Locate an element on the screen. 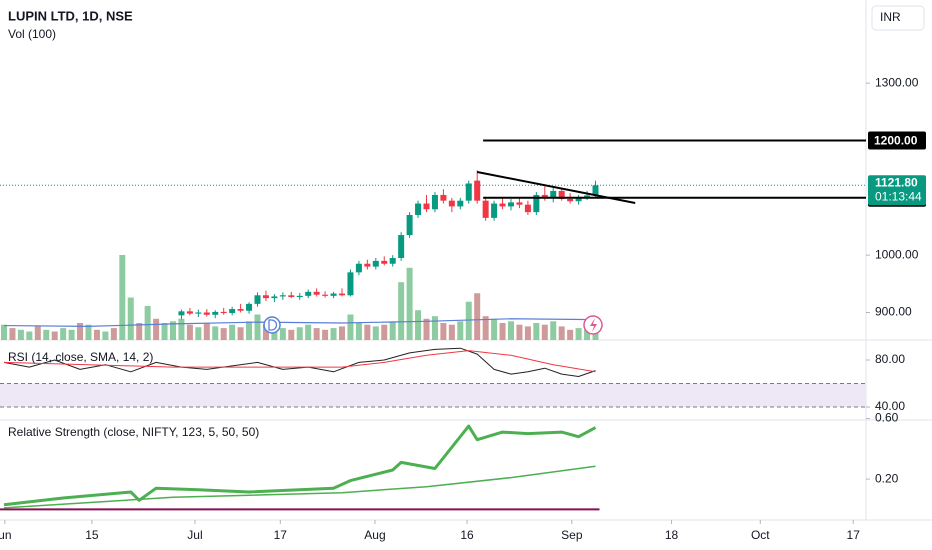  currency-button is located at coordinates (898, 18).